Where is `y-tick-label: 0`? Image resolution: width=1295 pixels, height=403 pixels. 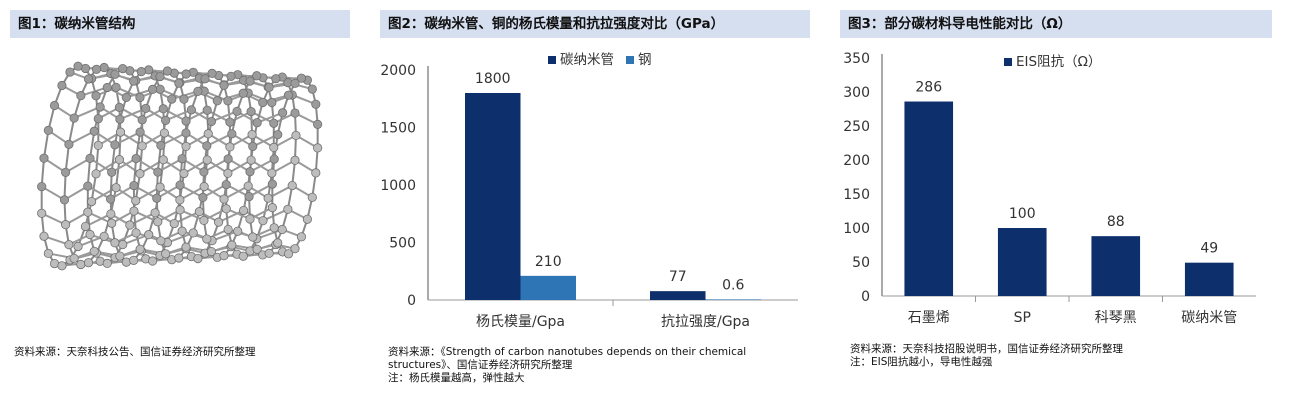 y-tick-label: 0 is located at coordinates (411, 301).